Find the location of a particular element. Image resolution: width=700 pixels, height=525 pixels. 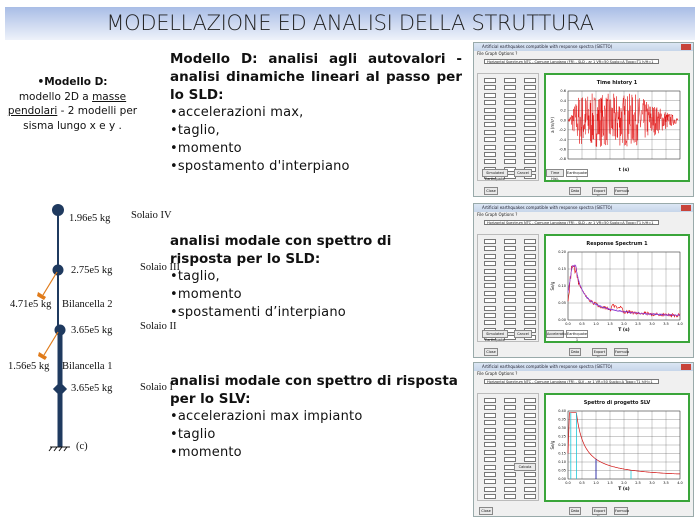

window-button: Calcola is located at coordinates (525, 467).